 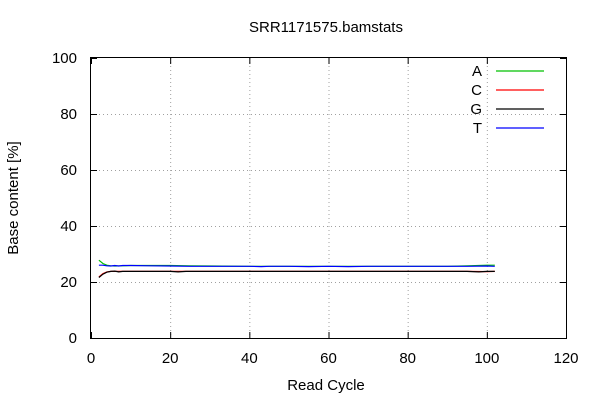 What do you see at coordinates (249, 358) in the screenshot?
I see `x-tick-label: 40` at bounding box center [249, 358].